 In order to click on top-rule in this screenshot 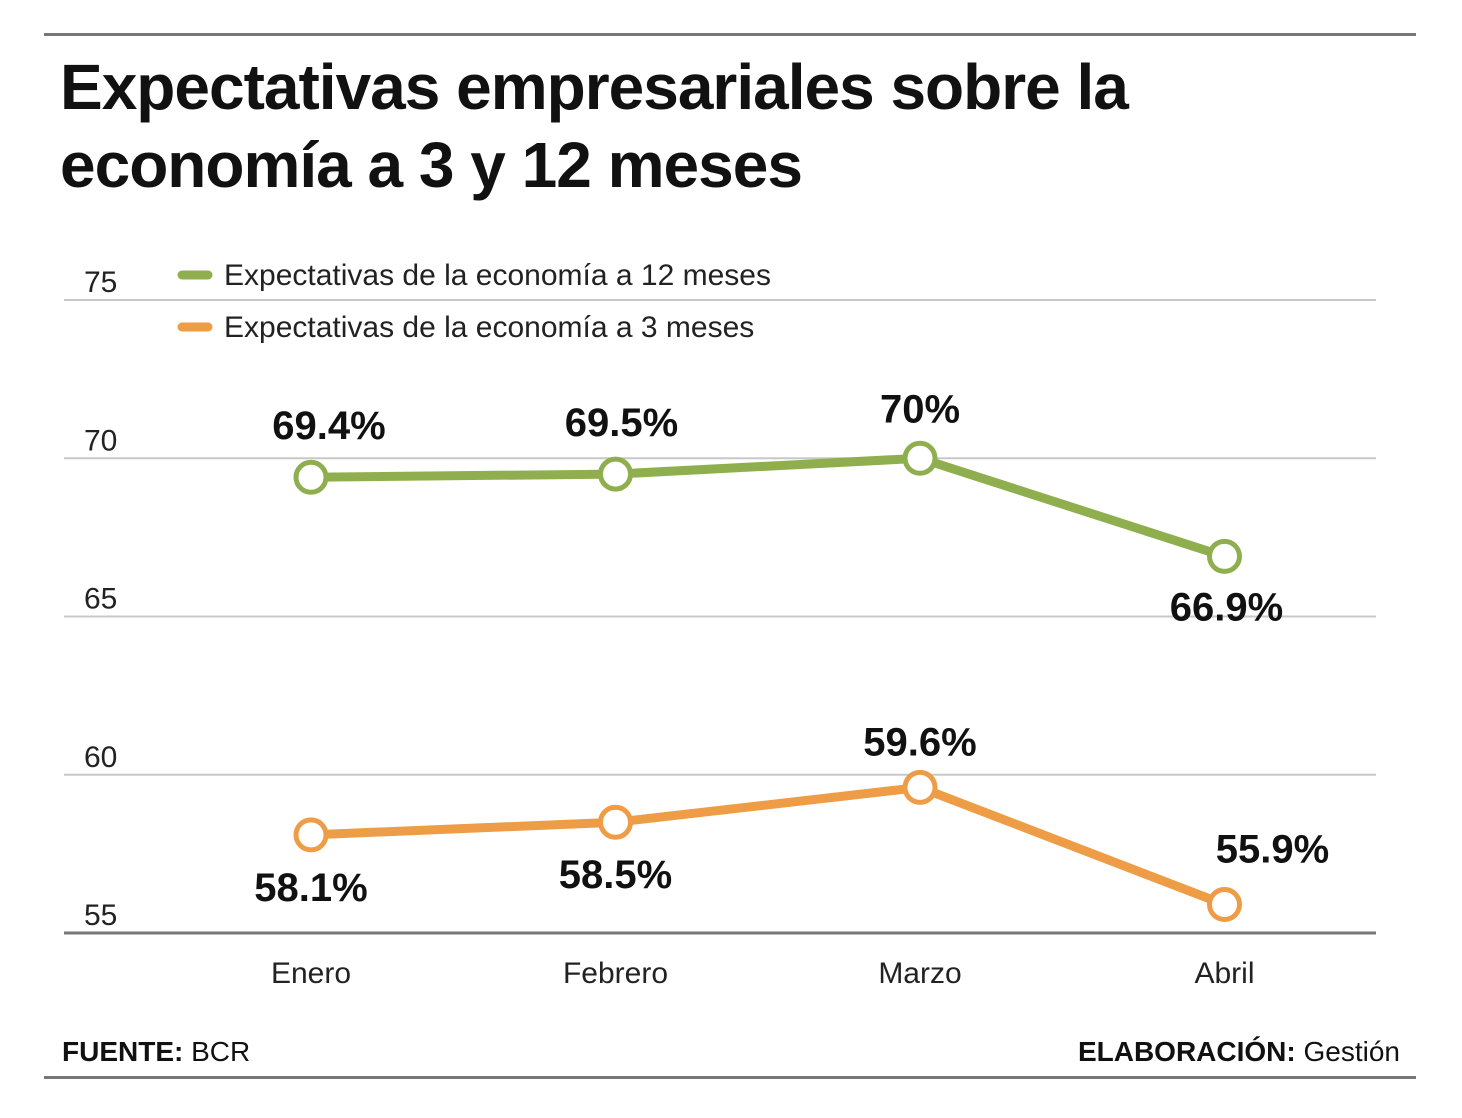, I will do `click(730, 34)`.